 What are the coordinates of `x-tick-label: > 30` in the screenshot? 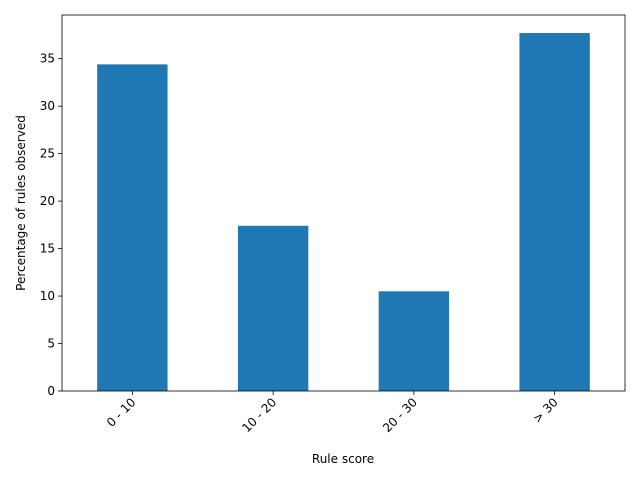 It's located at (545, 410).